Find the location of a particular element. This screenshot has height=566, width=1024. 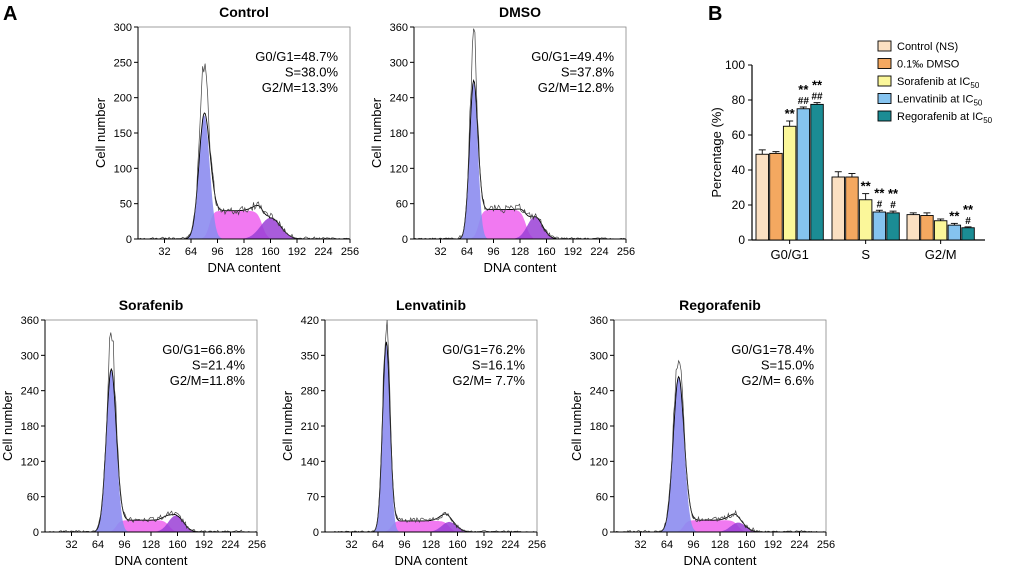

phase-percentage-label: G0/G1=76.2% is located at coordinates (483, 349).